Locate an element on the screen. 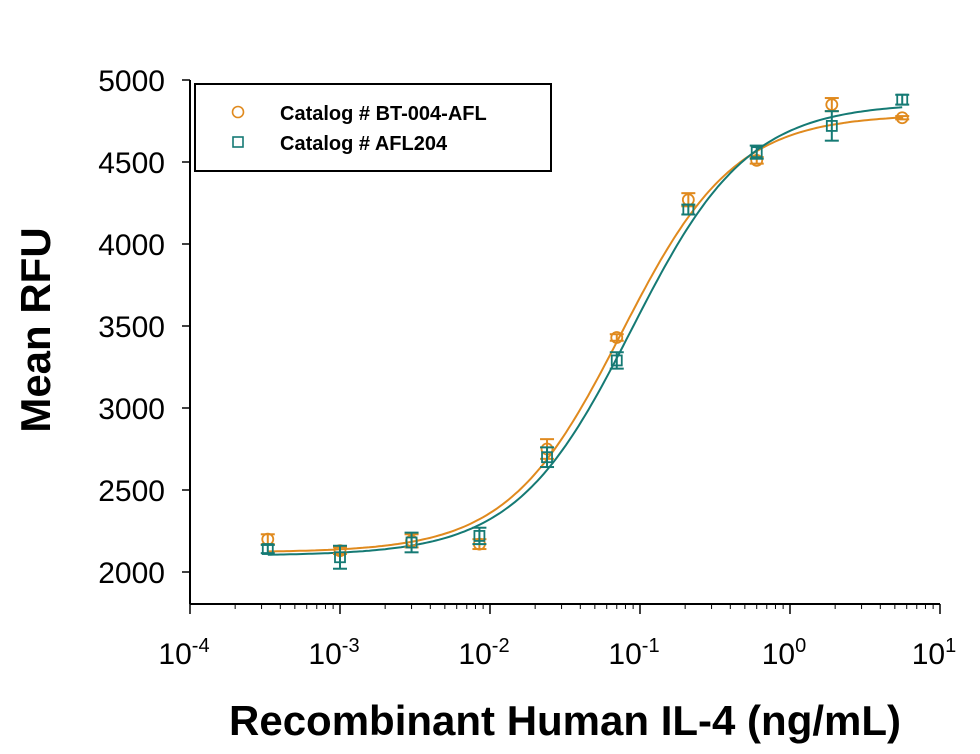 Image resolution: width=980 pixels, height=754 pixels. x-tick-label: 10⁻¹ is located at coordinates (633, 653).